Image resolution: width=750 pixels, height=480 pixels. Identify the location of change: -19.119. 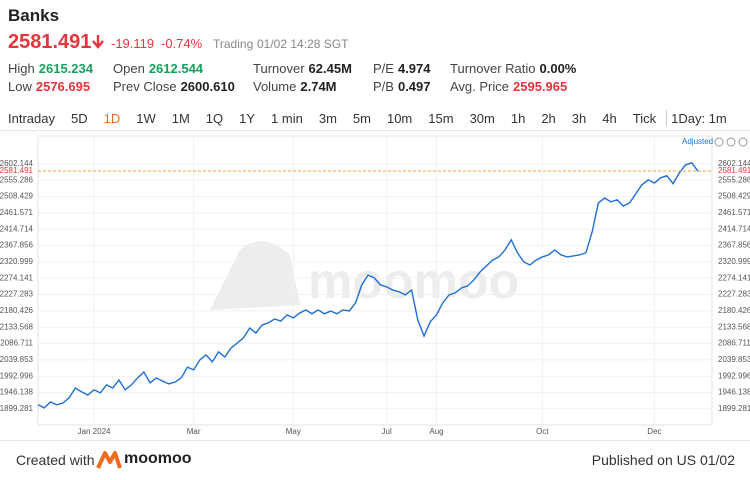
(133, 43).